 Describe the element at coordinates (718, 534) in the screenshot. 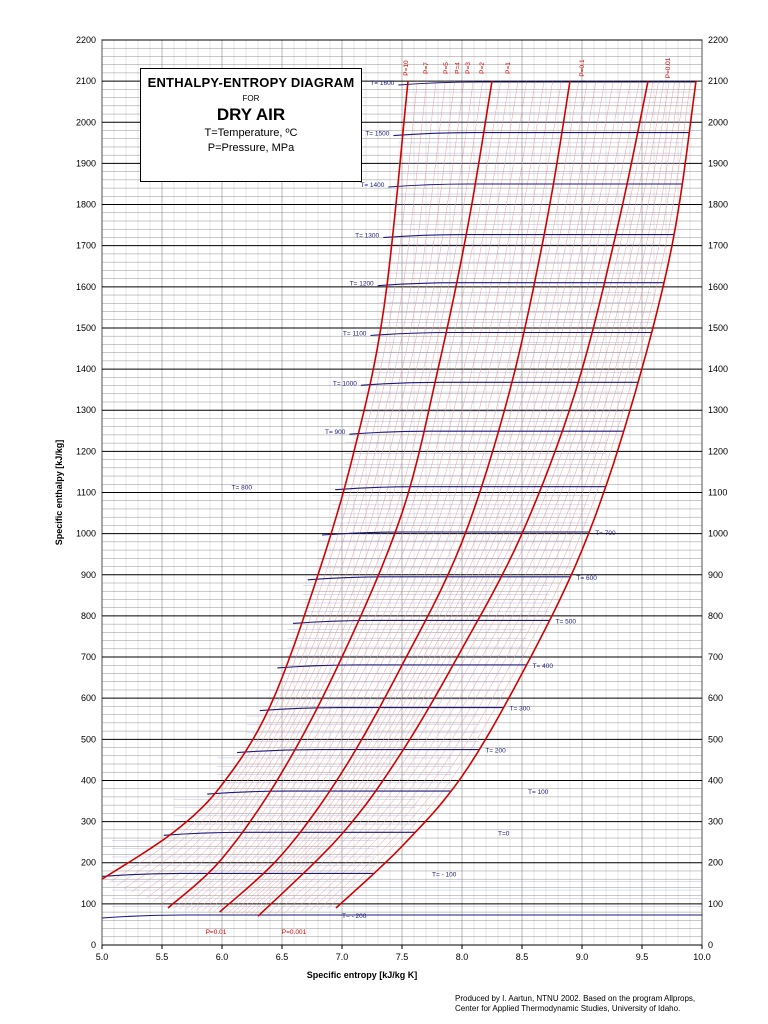

I see `y-tick-label-right: 1000` at that location.